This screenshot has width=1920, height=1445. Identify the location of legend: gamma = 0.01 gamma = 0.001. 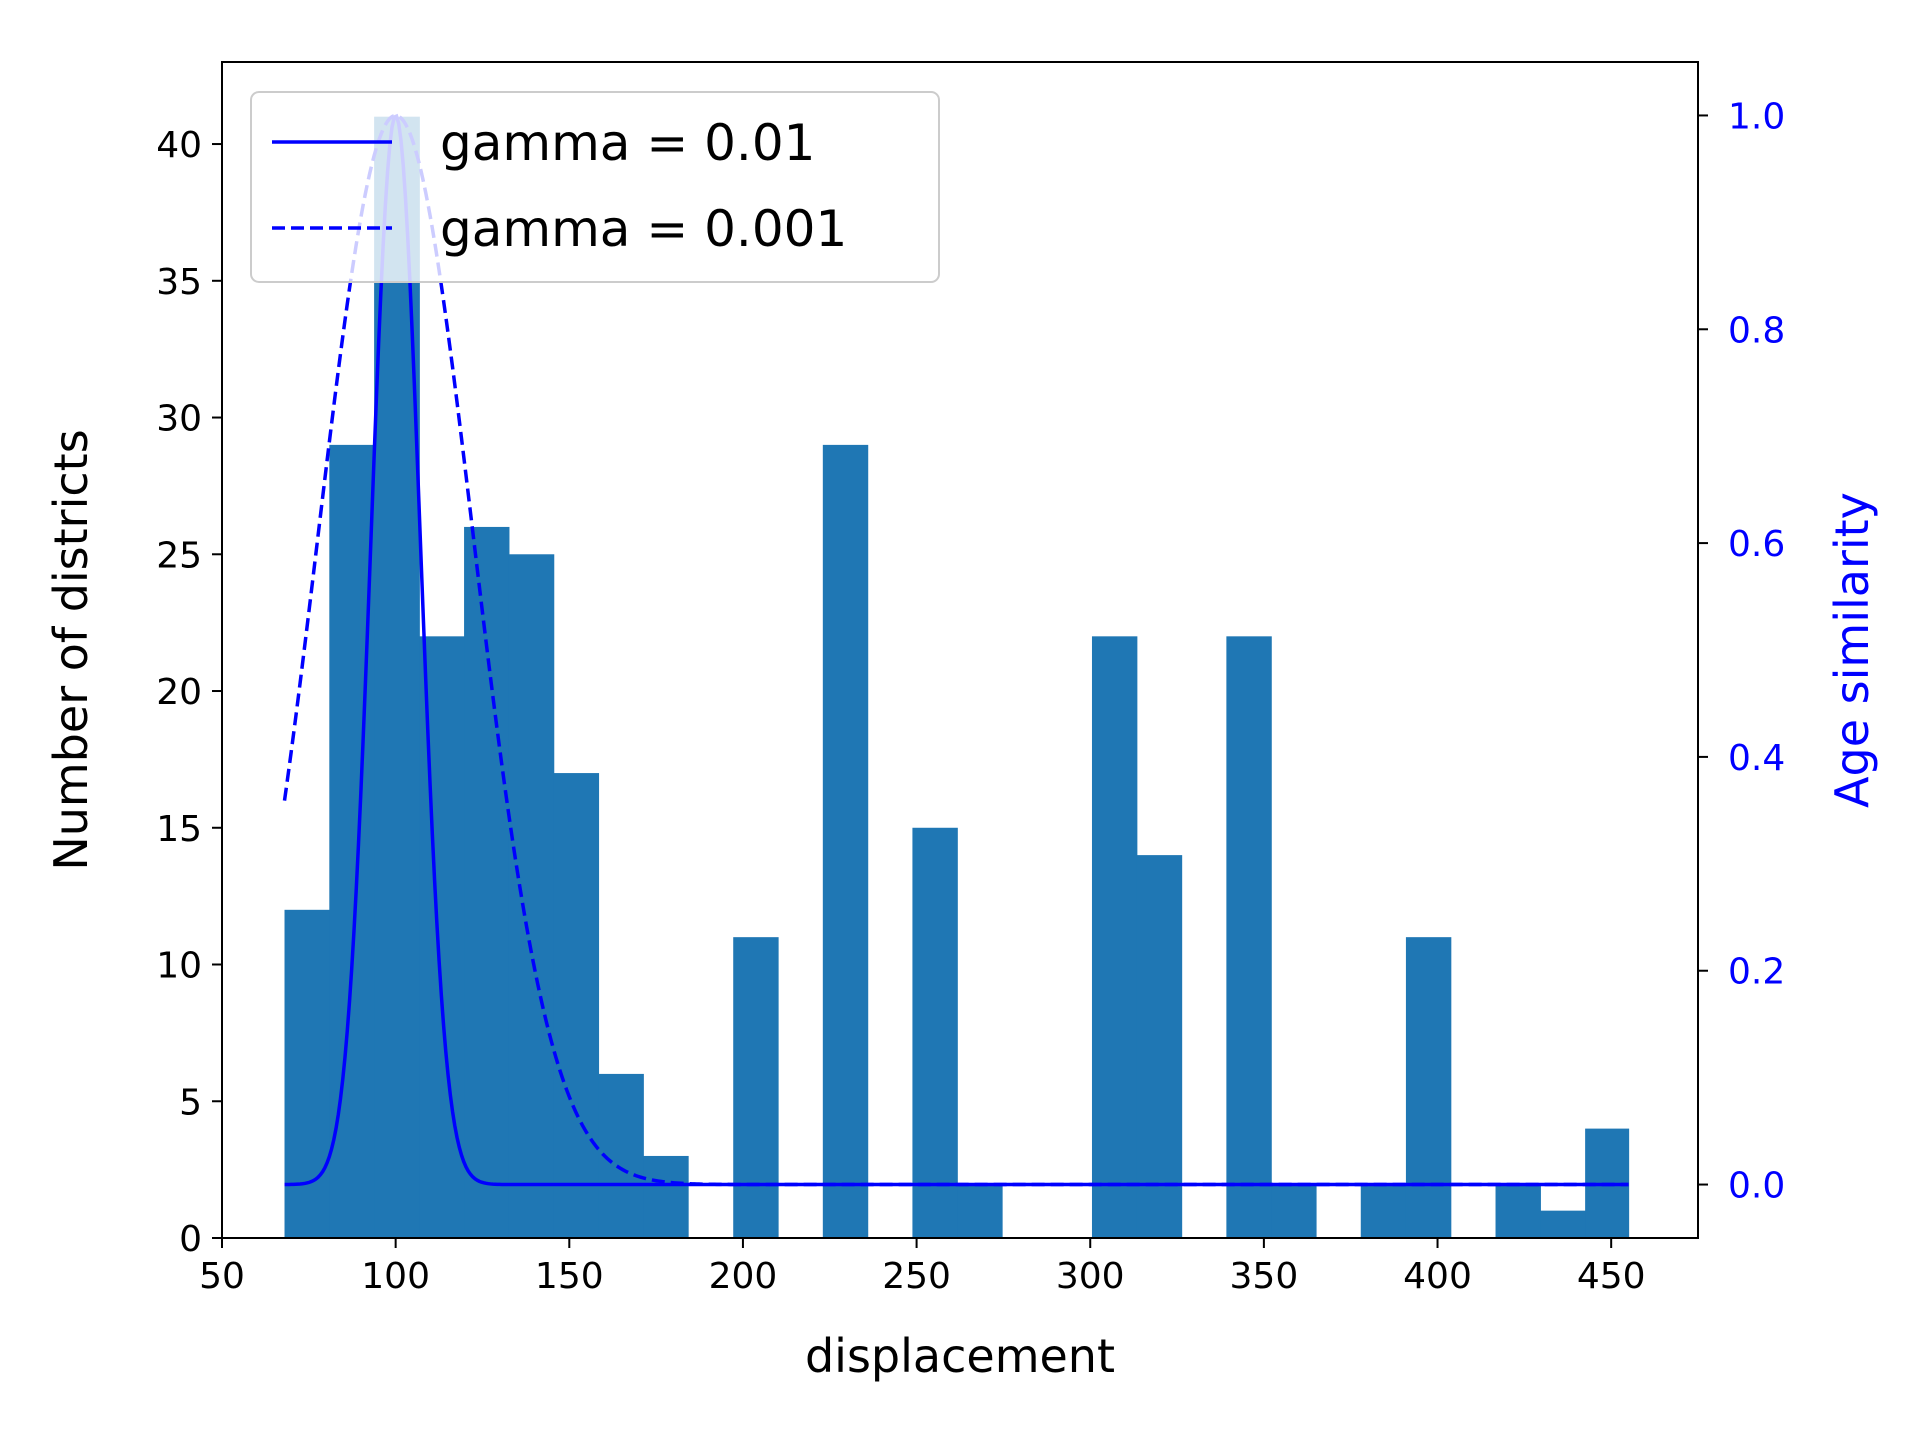
(595, 187).